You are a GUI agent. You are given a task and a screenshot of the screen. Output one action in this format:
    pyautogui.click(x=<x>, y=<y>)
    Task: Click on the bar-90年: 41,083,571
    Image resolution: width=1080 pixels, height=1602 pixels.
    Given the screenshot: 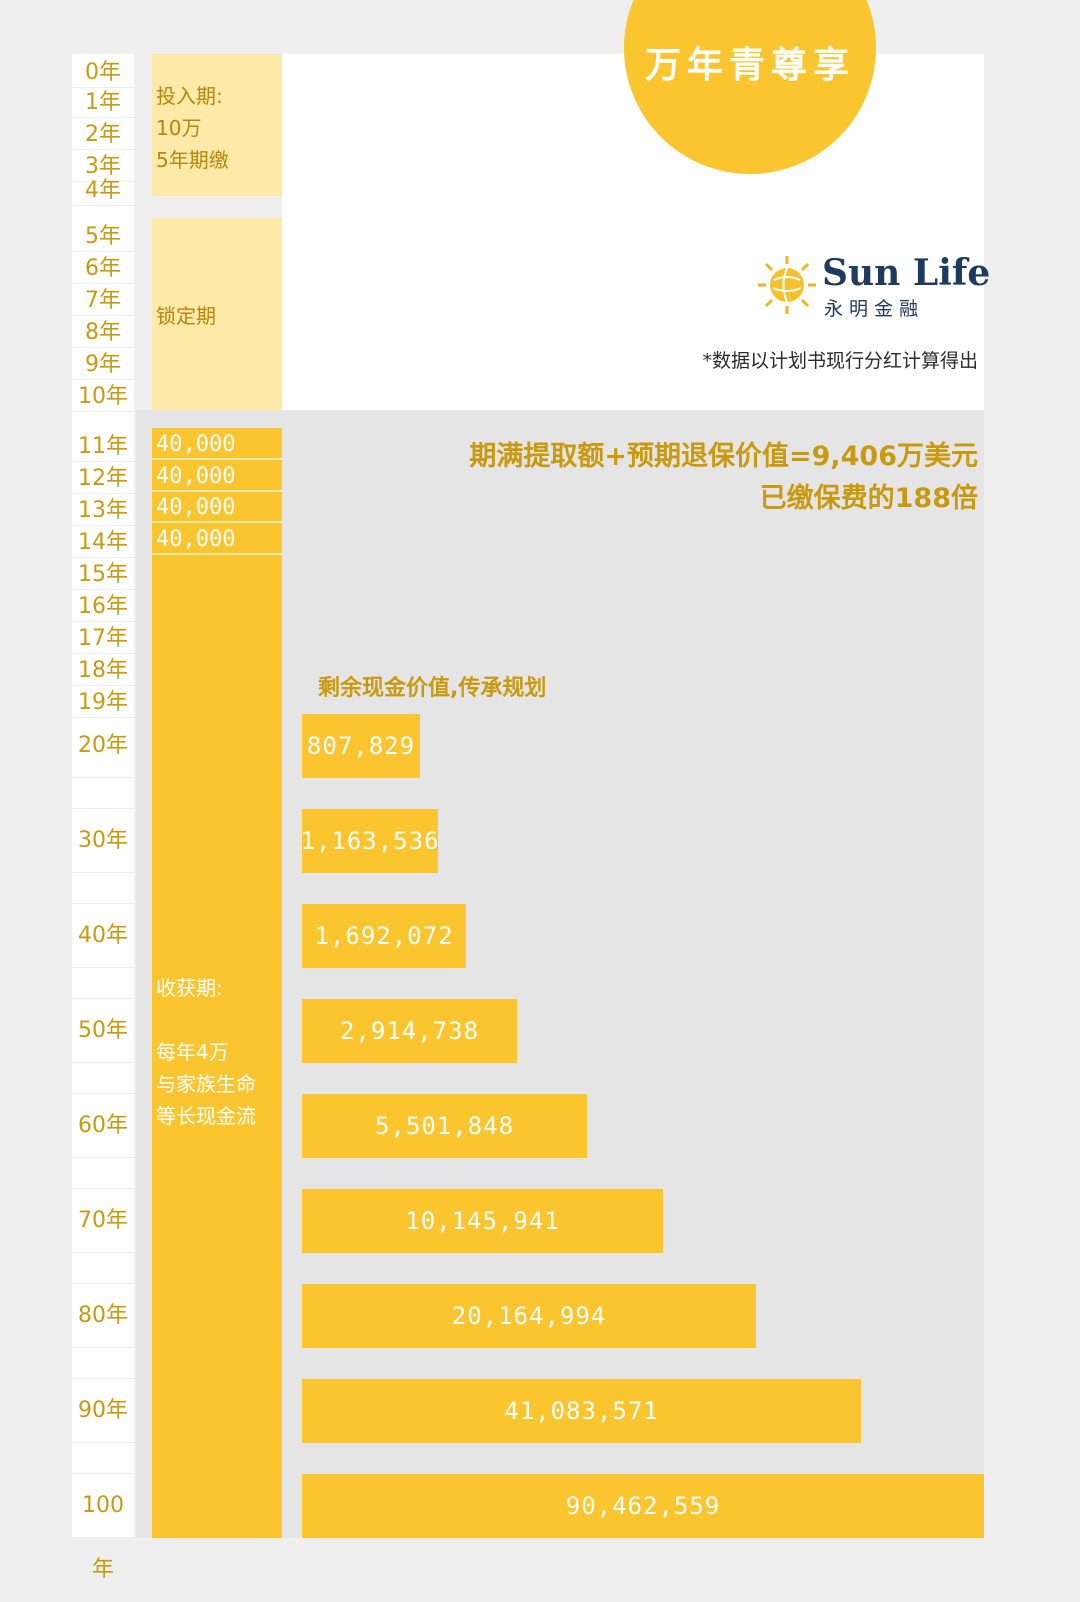 What is the action you would take?
    pyautogui.click(x=581, y=1411)
    